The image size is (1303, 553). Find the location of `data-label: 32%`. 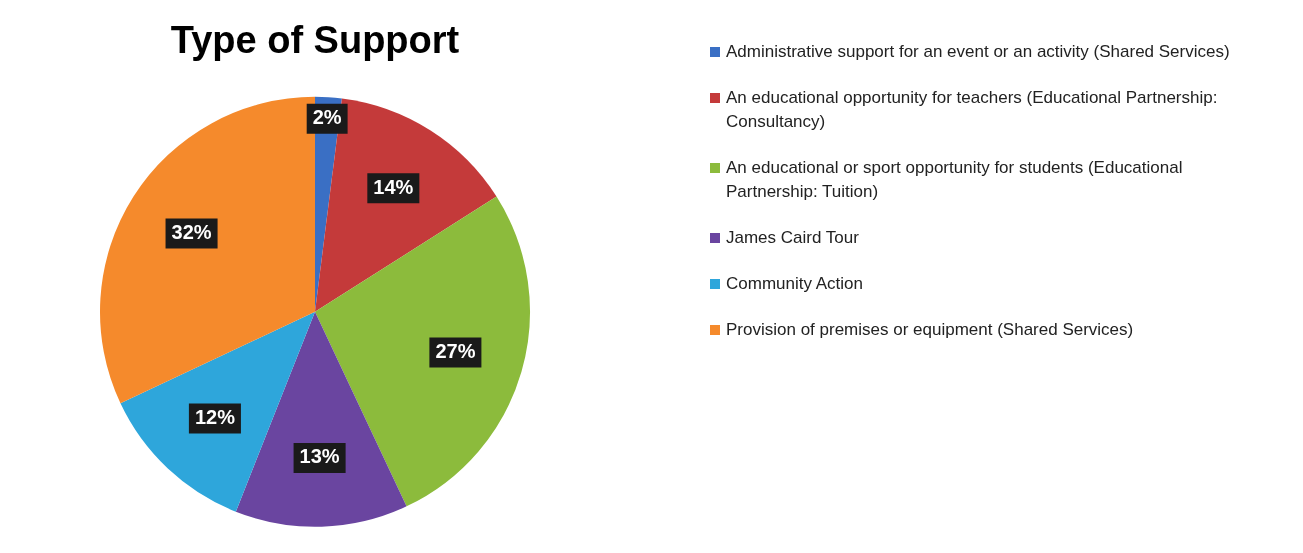

data-label: 32% is located at coordinates (191, 231).